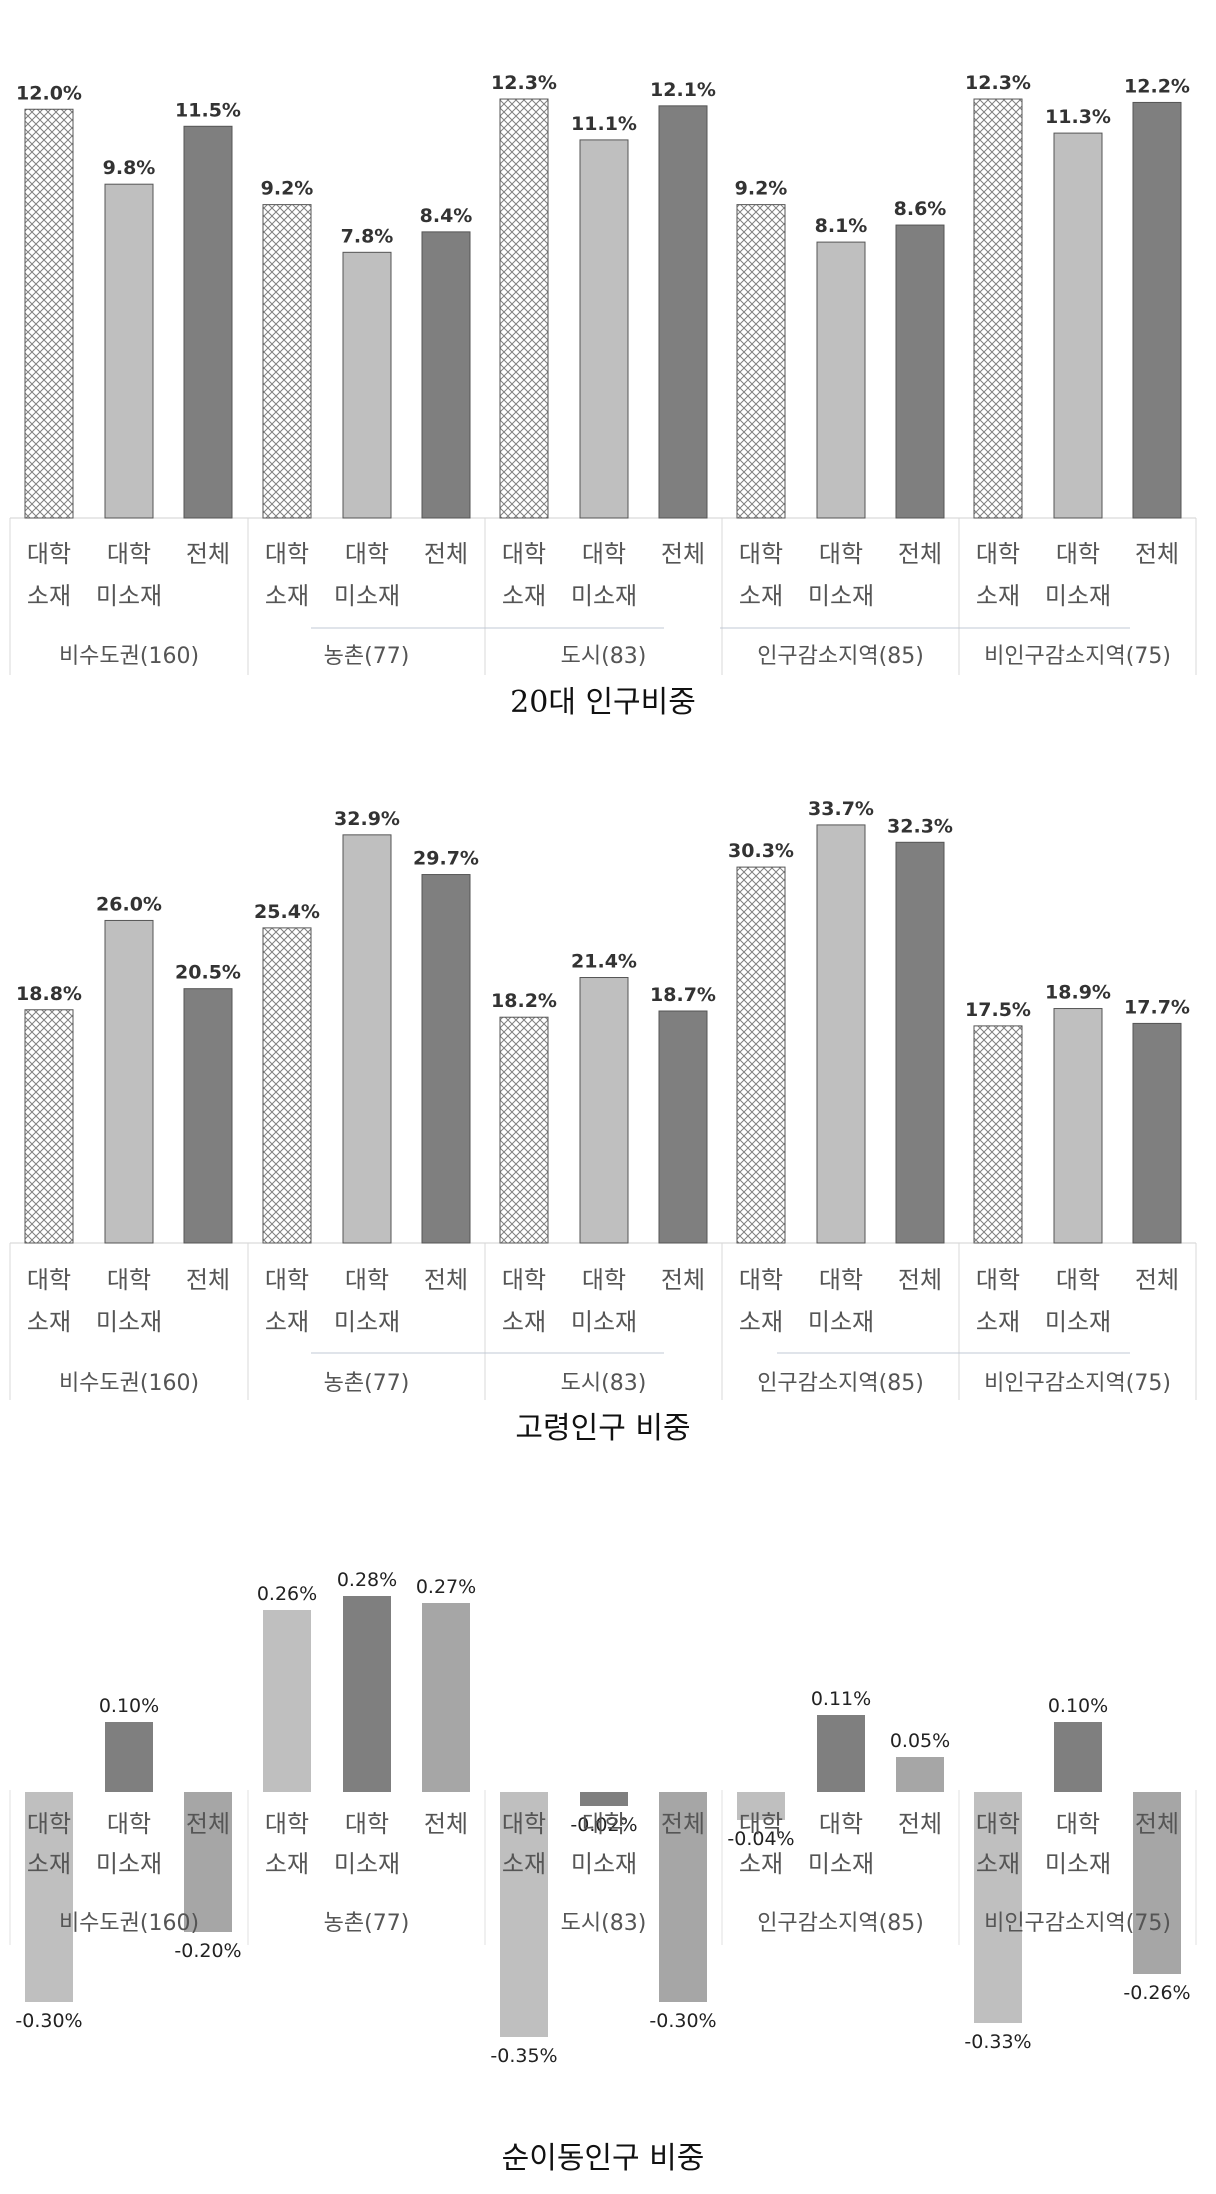 This screenshot has height=2194, width=1216. I want to click on data-label: 20.5%, so click(208, 973).